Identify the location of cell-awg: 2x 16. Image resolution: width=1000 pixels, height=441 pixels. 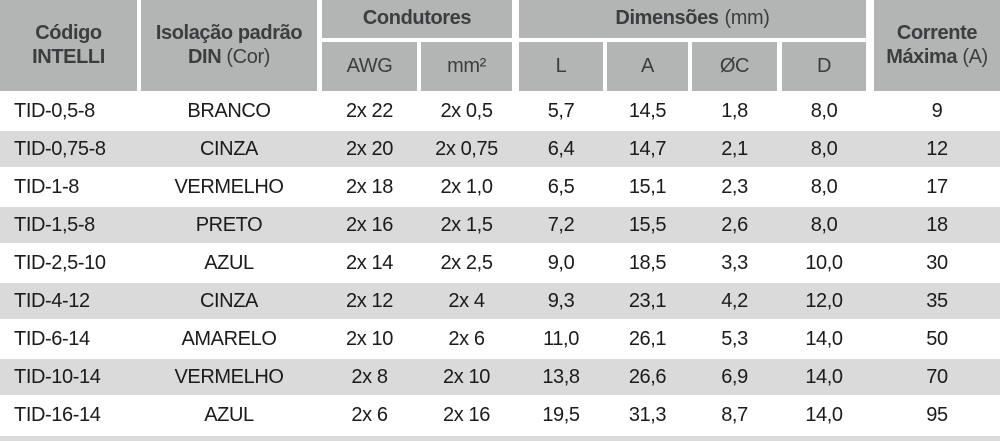
(369, 224).